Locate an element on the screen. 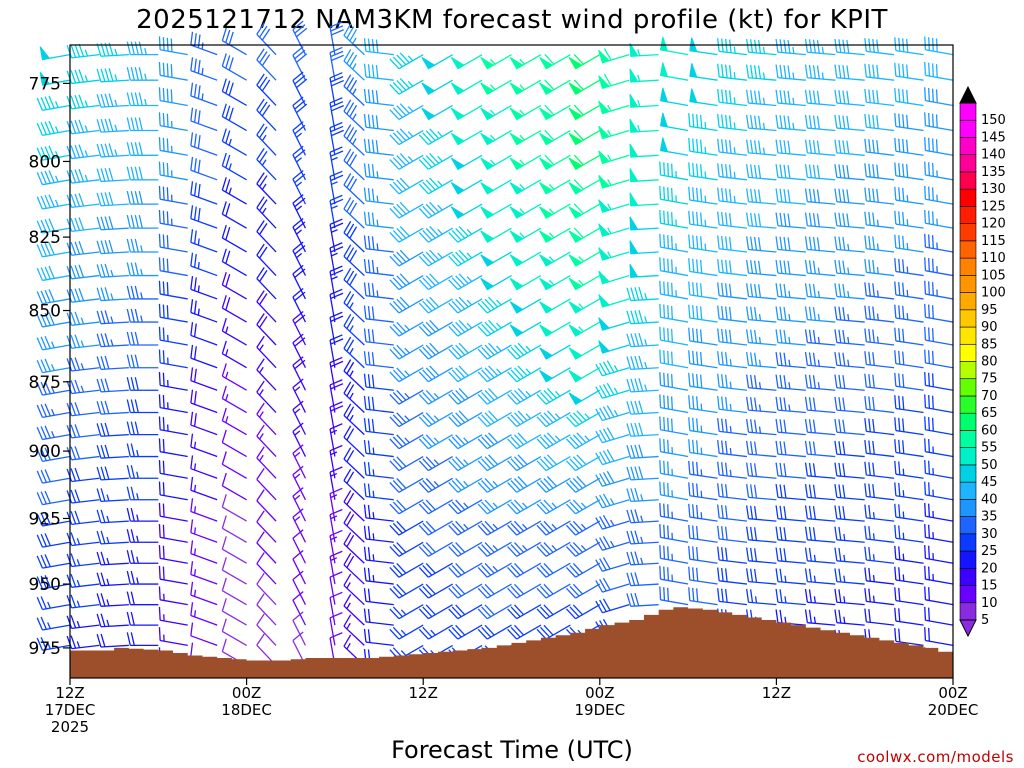  colorbar-label: 110 is located at coordinates (993, 258).